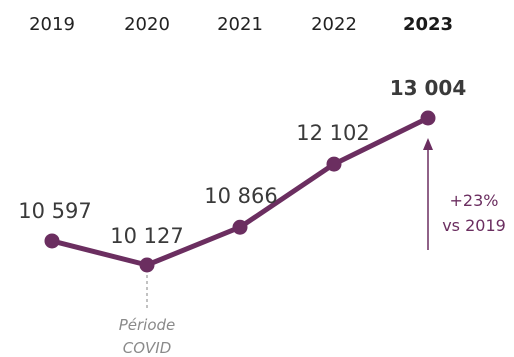 The image size is (514, 357). I want to click on data-label-2023: 13 004, so click(428, 88).